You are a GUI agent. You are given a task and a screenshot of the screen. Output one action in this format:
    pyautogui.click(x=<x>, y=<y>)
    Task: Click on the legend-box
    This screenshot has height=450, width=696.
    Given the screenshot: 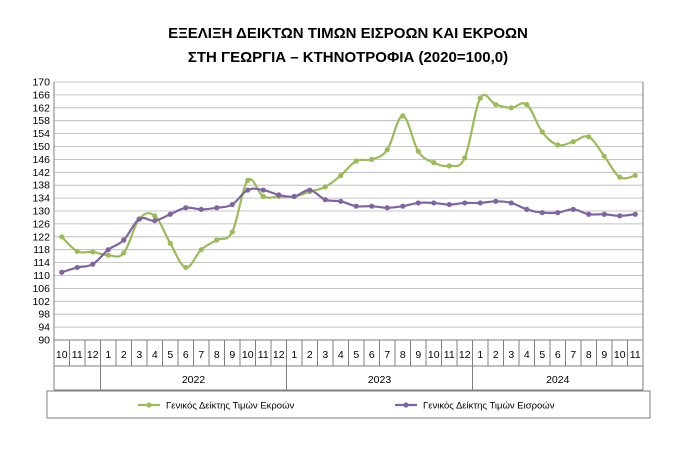 What is the action you would take?
    pyautogui.click(x=348, y=404)
    